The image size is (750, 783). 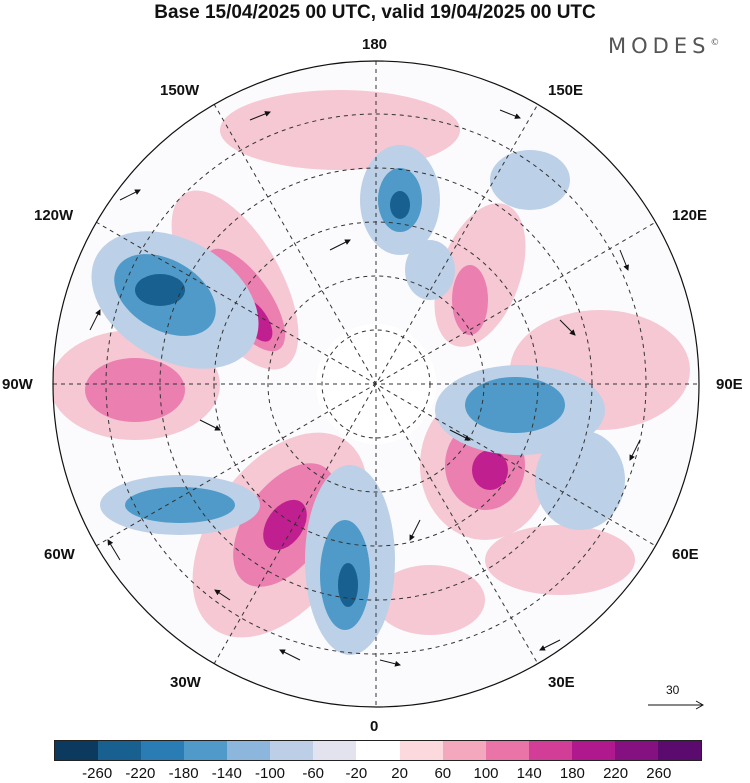 What do you see at coordinates (659, 773) in the screenshot?
I see `colorbar-tick-label: 260` at bounding box center [659, 773].